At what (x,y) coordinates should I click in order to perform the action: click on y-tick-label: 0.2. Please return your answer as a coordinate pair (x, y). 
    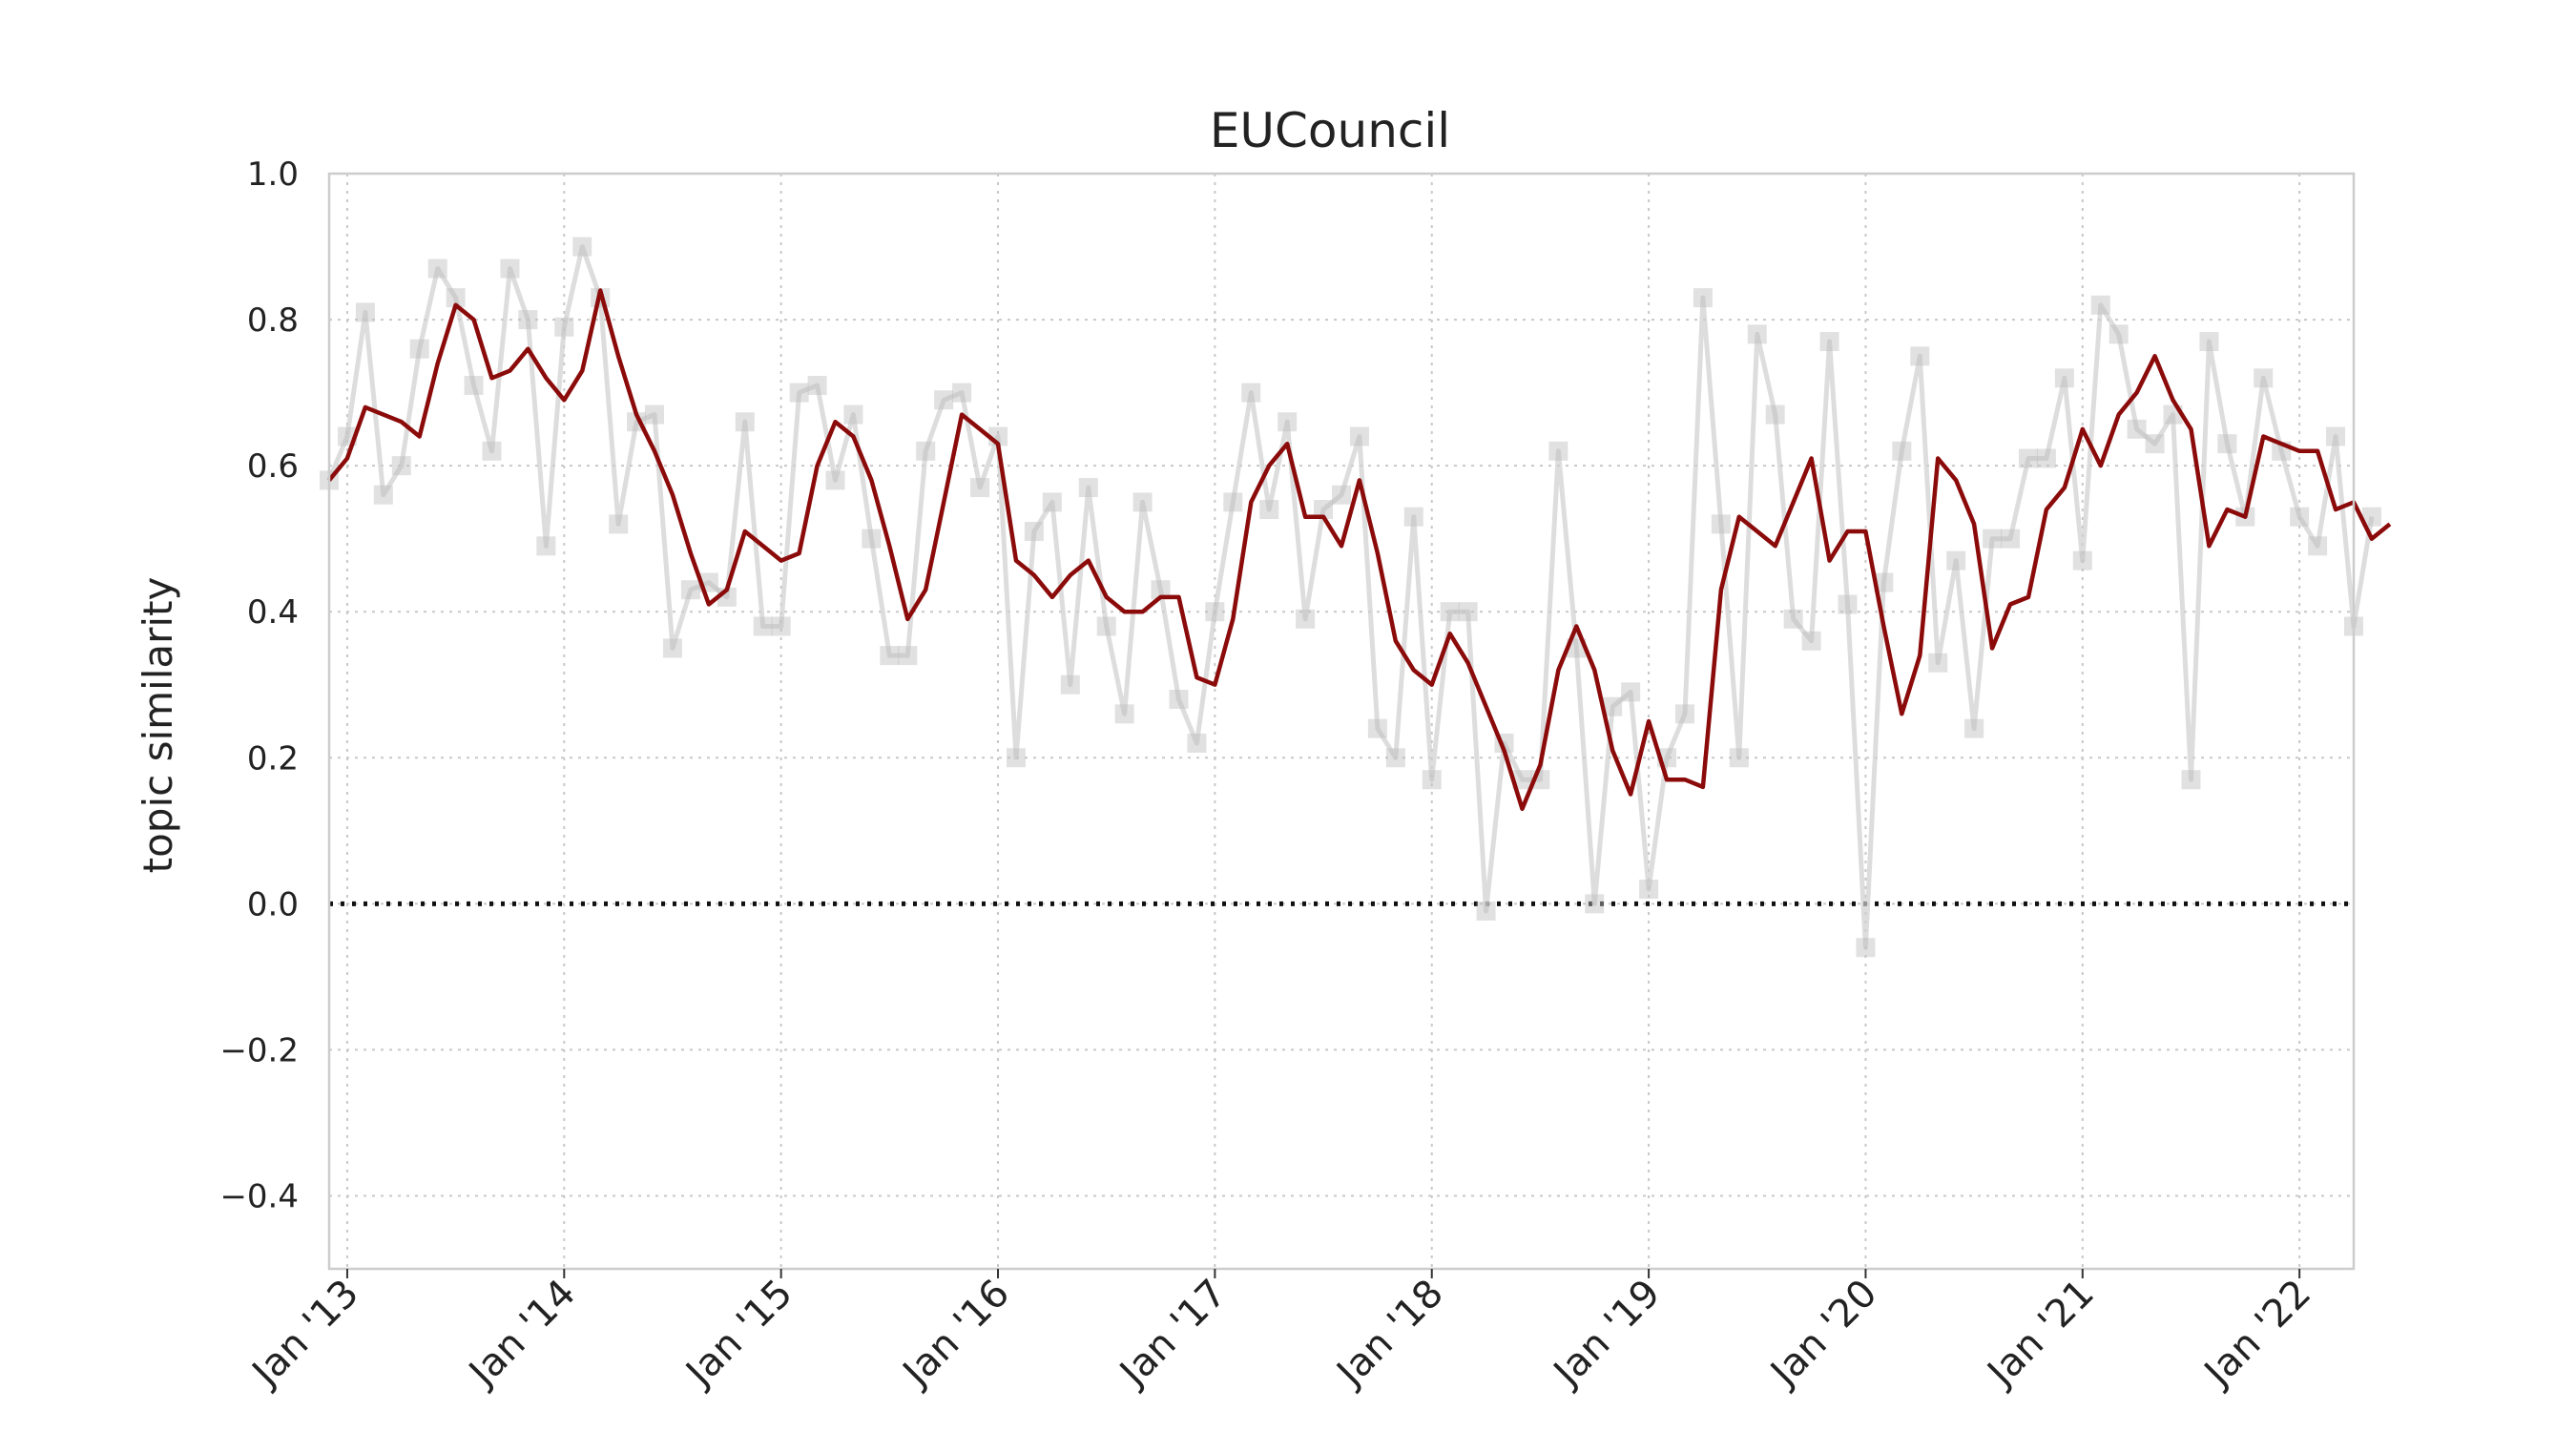
    Looking at the image, I should click on (273, 758).